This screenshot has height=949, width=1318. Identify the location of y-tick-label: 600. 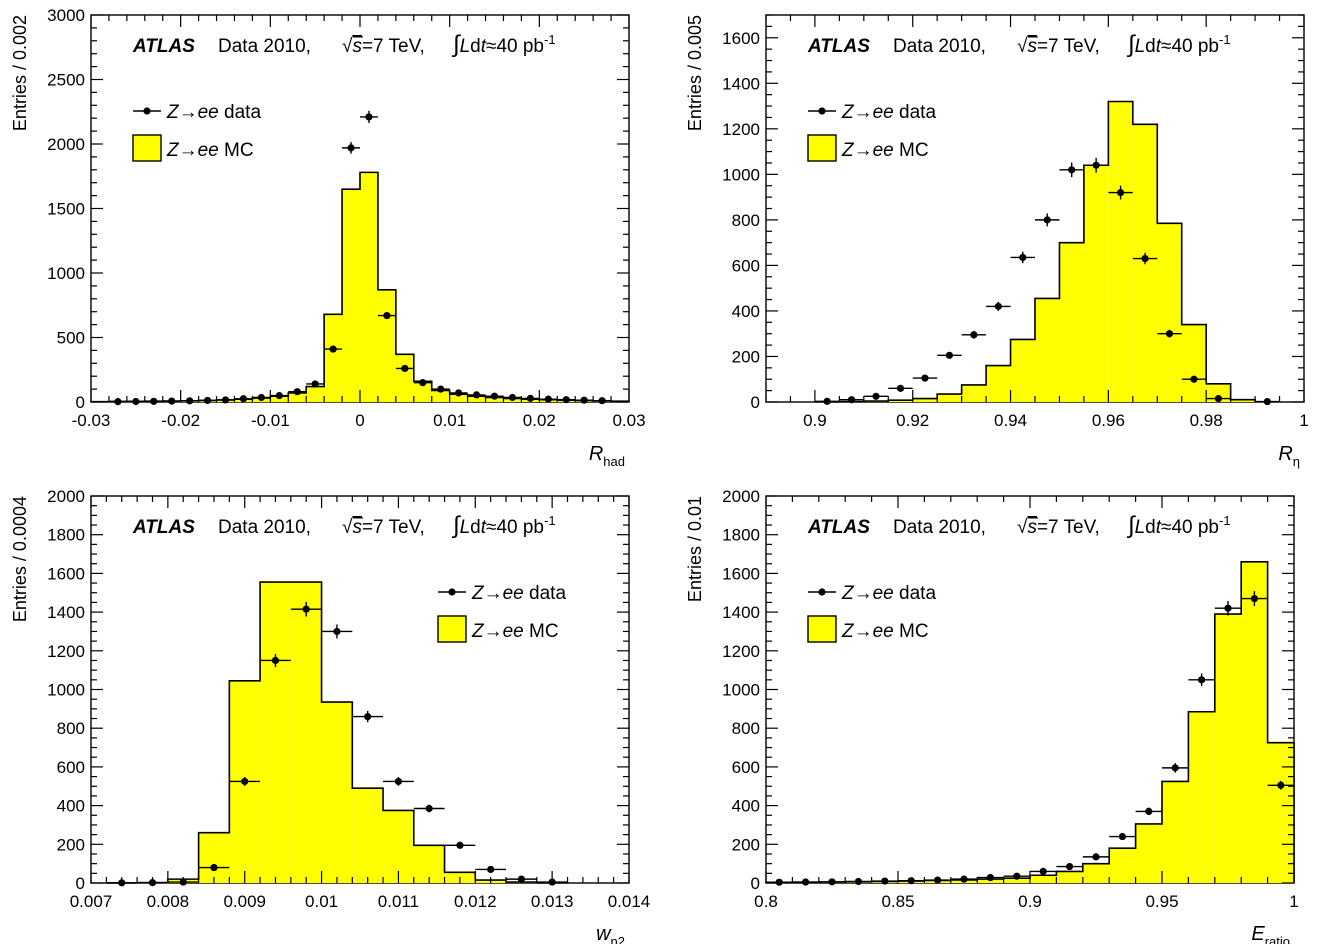
(746, 265).